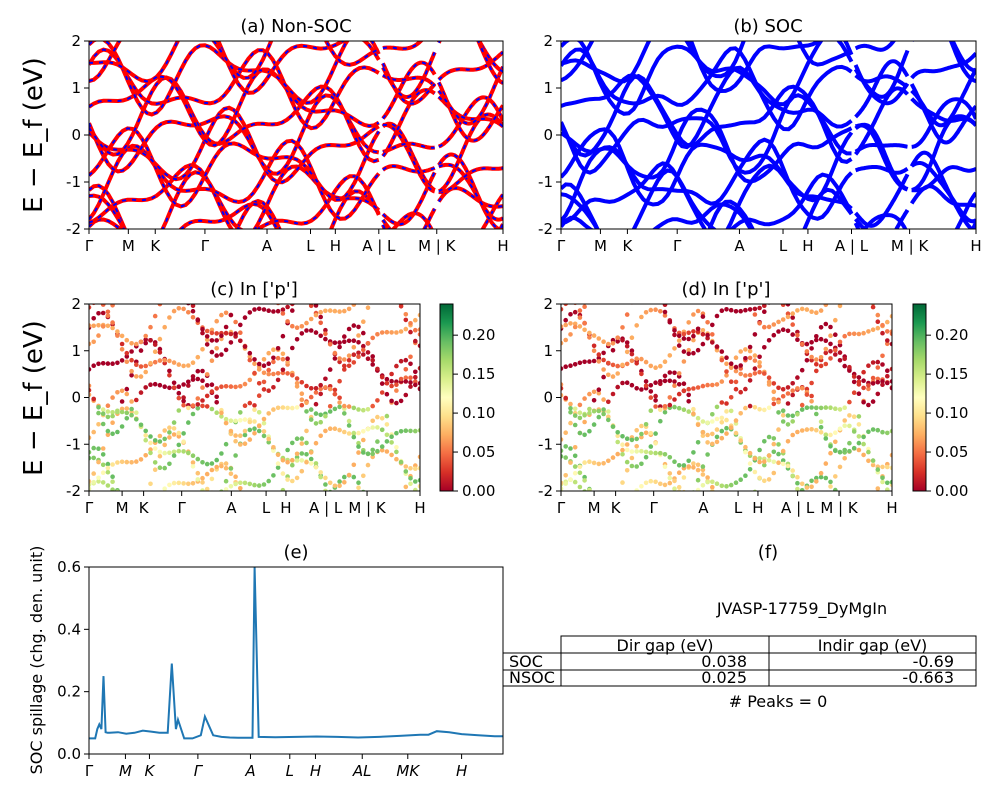 The height and width of the screenshot is (800, 1000). I want to click on table-cell, so click(872, 678).